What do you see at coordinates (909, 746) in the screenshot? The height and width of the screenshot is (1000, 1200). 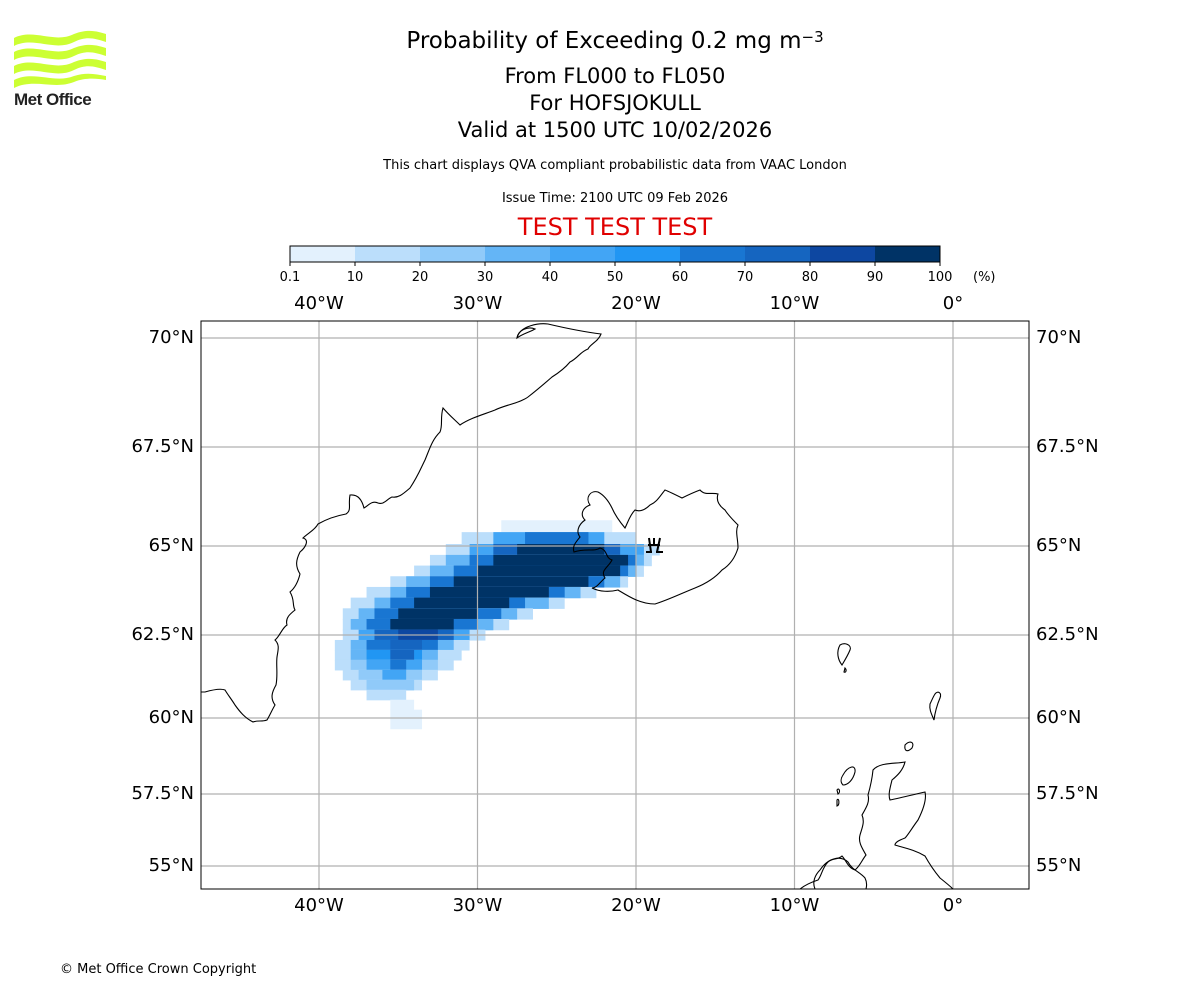 I see `coastline-orkney` at bounding box center [909, 746].